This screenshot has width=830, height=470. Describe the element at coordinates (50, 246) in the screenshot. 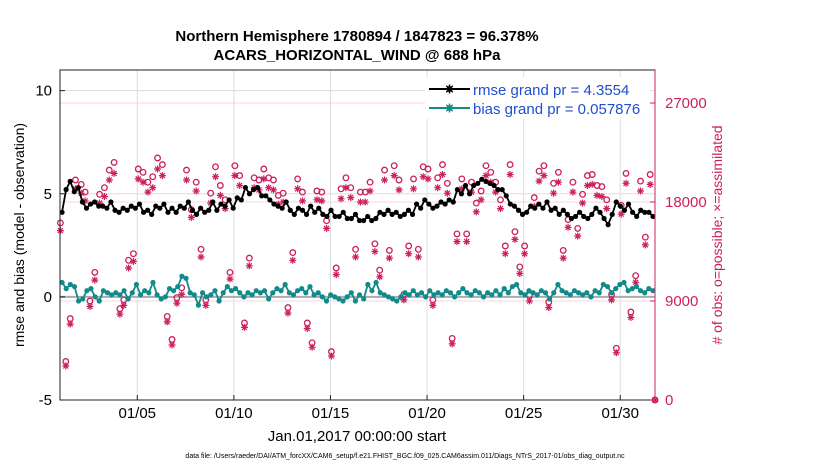

I see `y-axis-left: -5 0 5 10` at that location.